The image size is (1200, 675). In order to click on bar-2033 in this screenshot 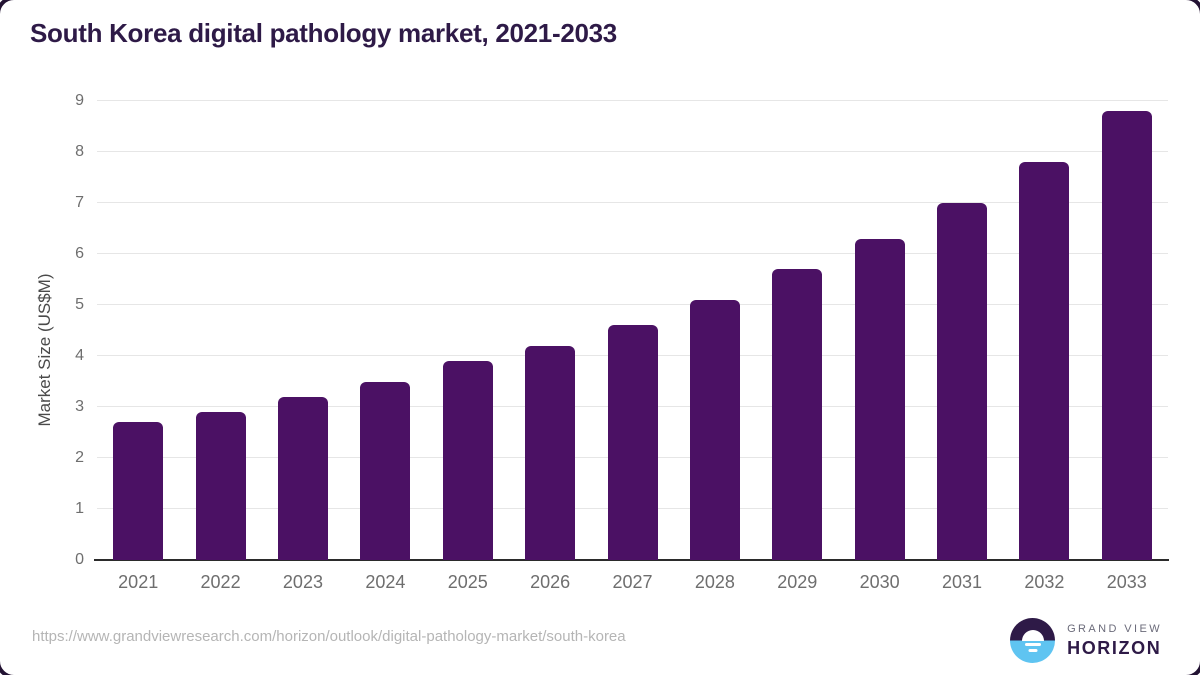, I will do `click(1126, 335)`.